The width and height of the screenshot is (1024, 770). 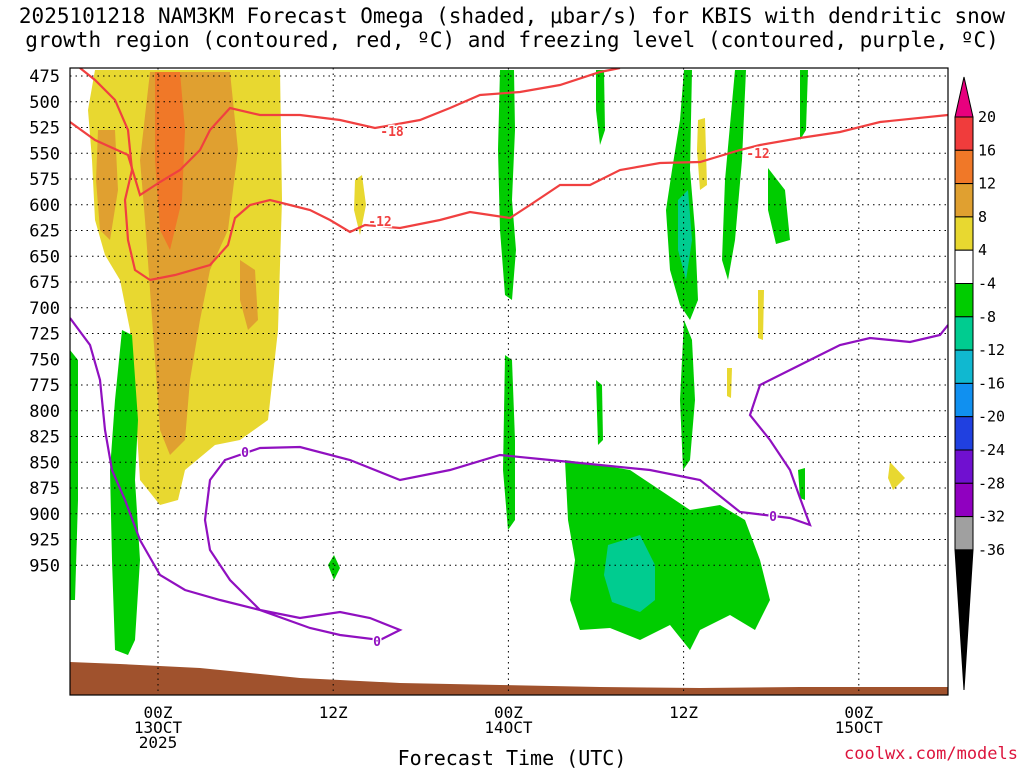 I want to click on credit-link: coolwx.com/models, so click(x=931, y=754).